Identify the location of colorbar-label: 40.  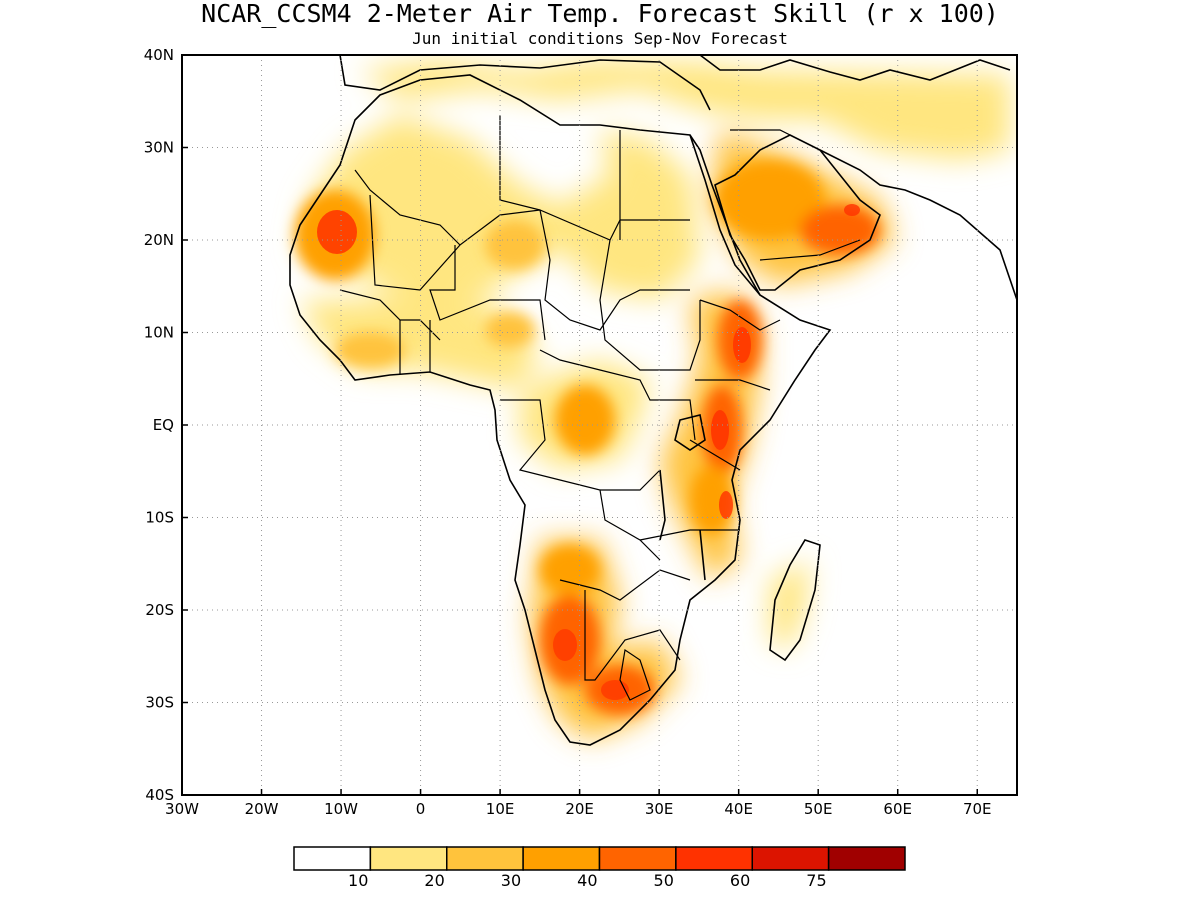
(587, 880).